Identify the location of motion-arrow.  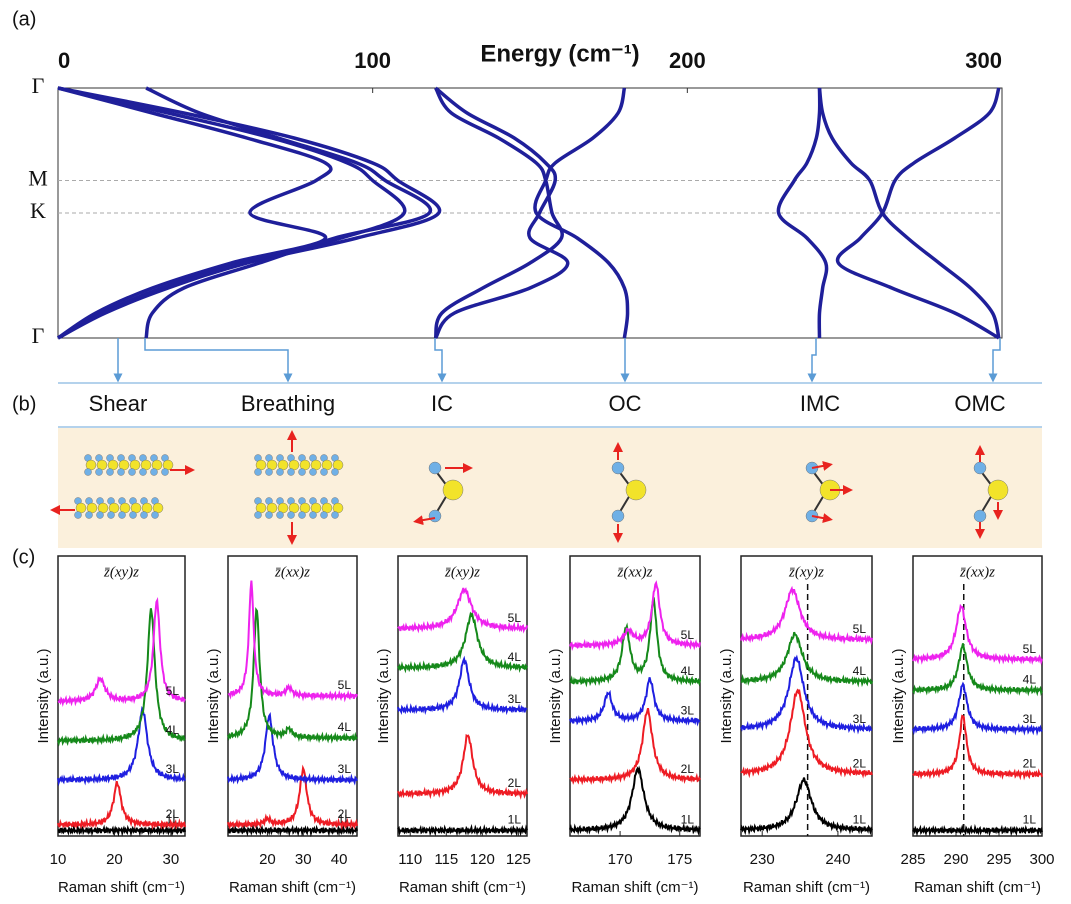
(822, 466).